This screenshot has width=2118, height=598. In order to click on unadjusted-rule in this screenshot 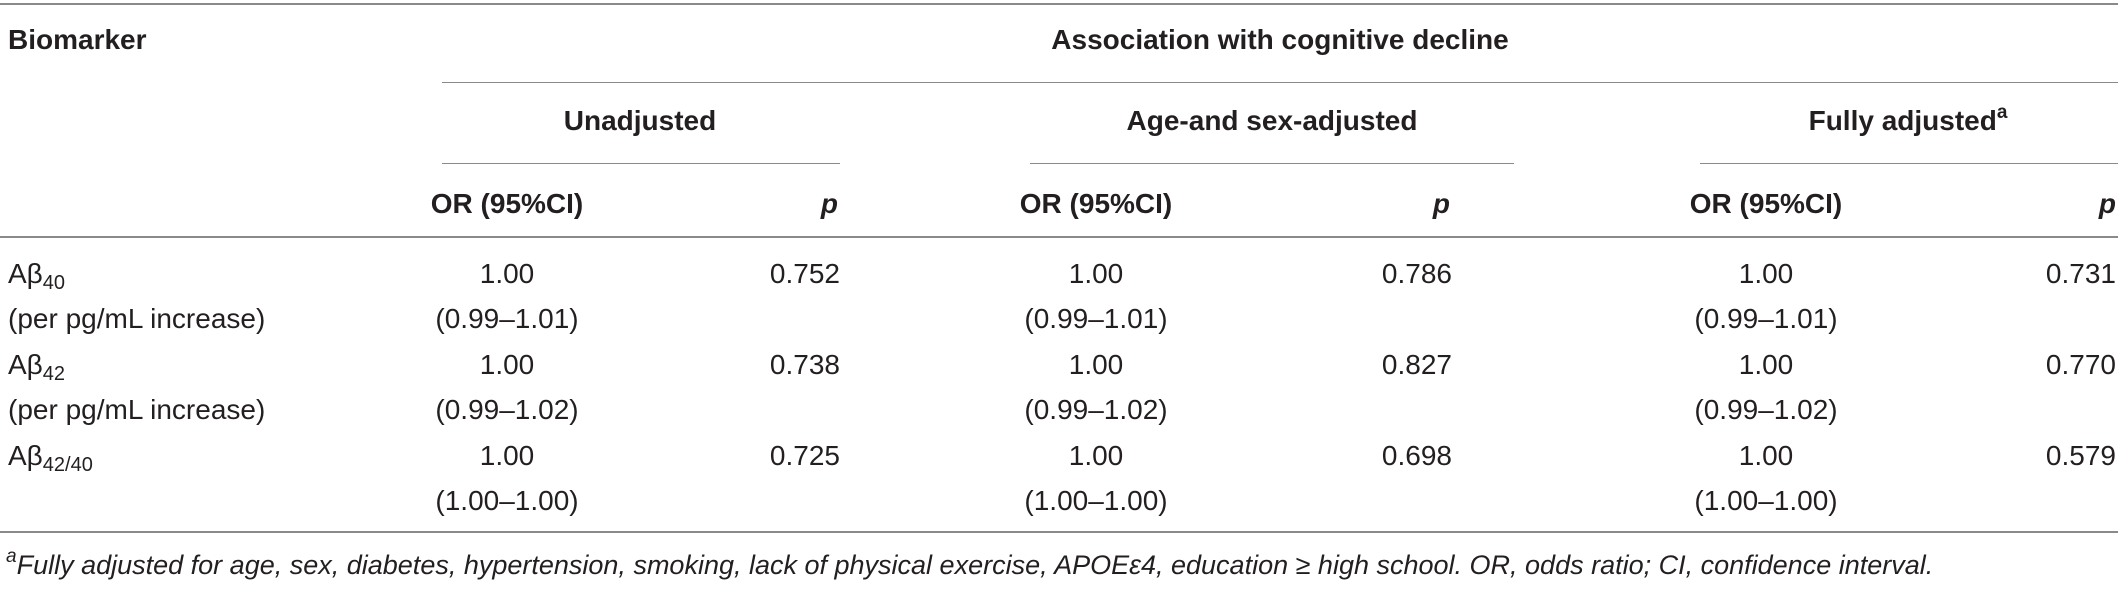, I will do `click(641, 163)`.